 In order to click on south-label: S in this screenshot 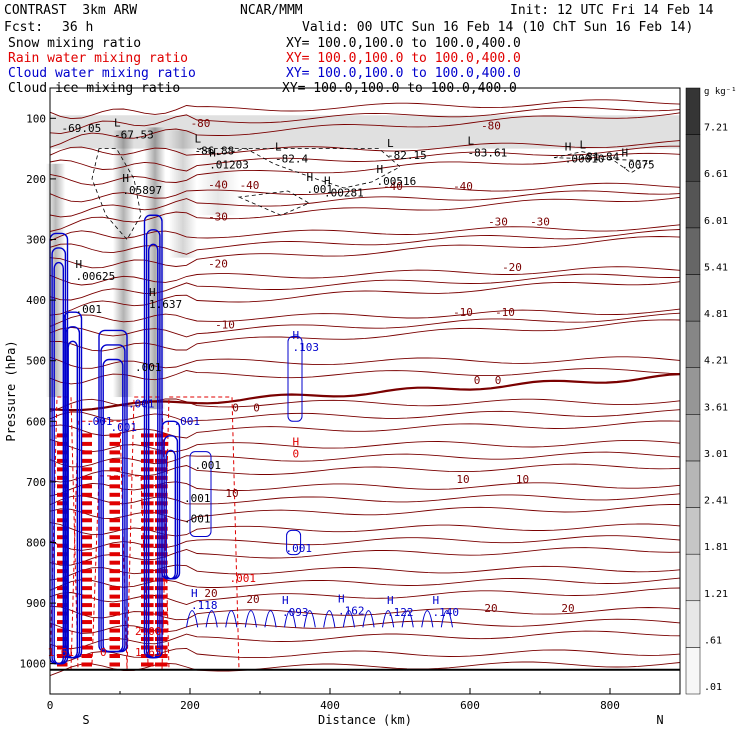, I will do `click(85, 720)`.